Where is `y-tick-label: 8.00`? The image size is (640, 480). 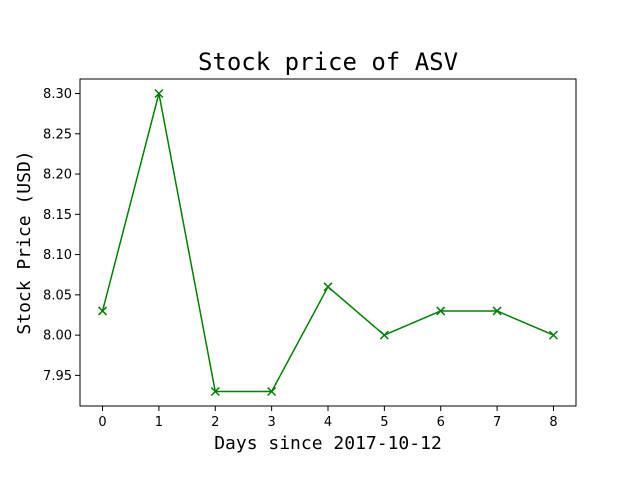
y-tick-label: 8.00 is located at coordinates (57, 336).